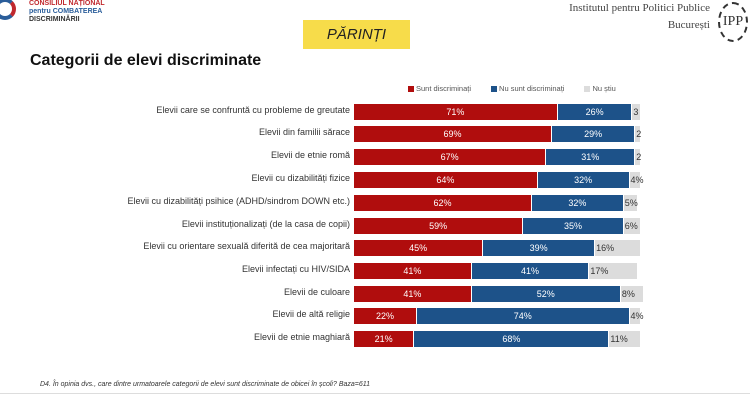 The image size is (750, 403). What do you see at coordinates (539, 248) in the screenshot?
I see `bar-segment-not-discriminated: 39%` at bounding box center [539, 248].